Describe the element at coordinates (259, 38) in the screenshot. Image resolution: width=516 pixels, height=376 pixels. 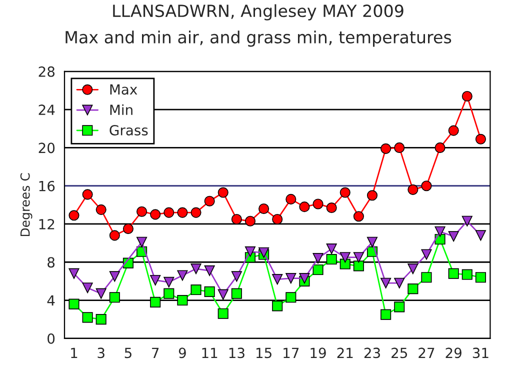
I see `chart-subtitle: Max and min air, and grass min, temperatures` at that location.